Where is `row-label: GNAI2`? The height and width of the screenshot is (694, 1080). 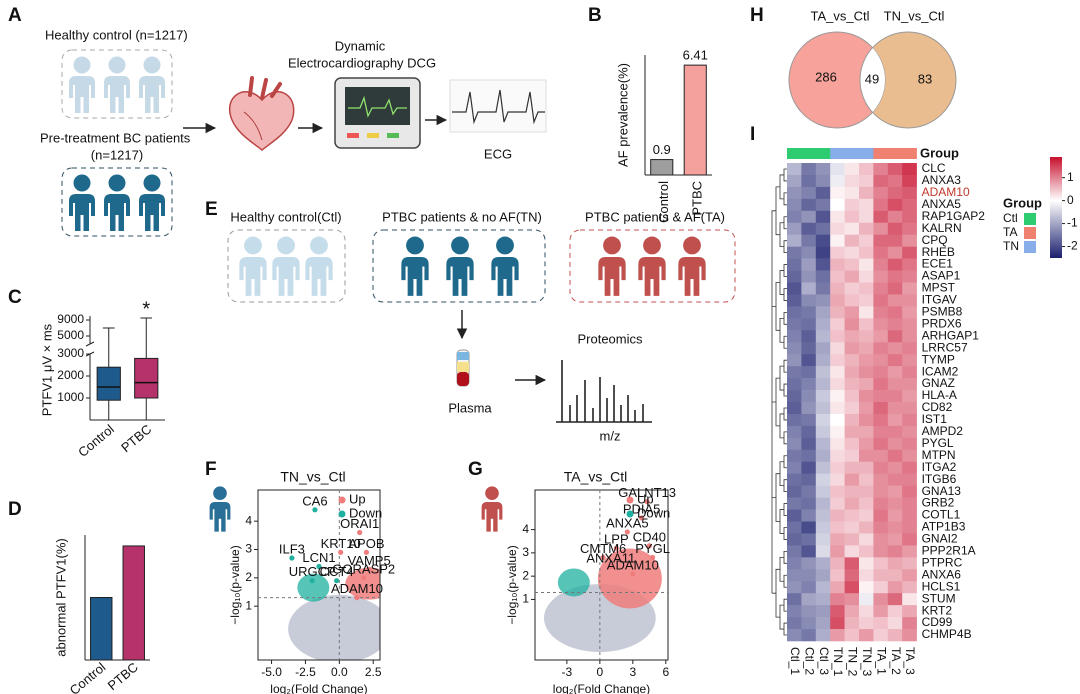
row-label: GNAI2 is located at coordinates (940, 539).